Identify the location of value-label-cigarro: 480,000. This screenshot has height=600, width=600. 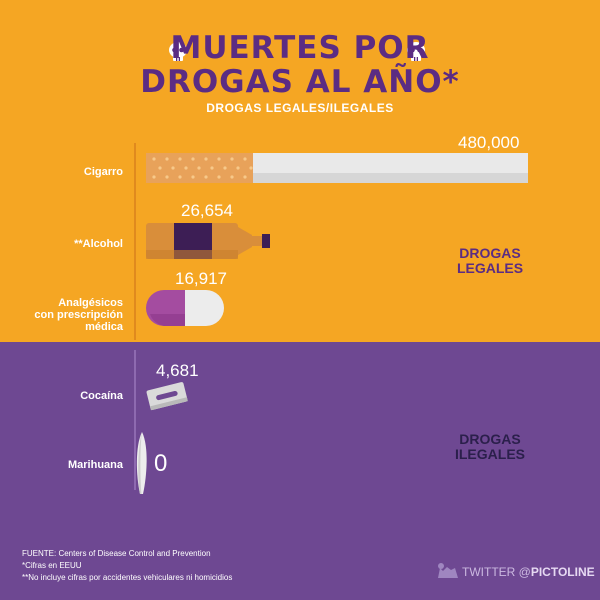
(489, 142).